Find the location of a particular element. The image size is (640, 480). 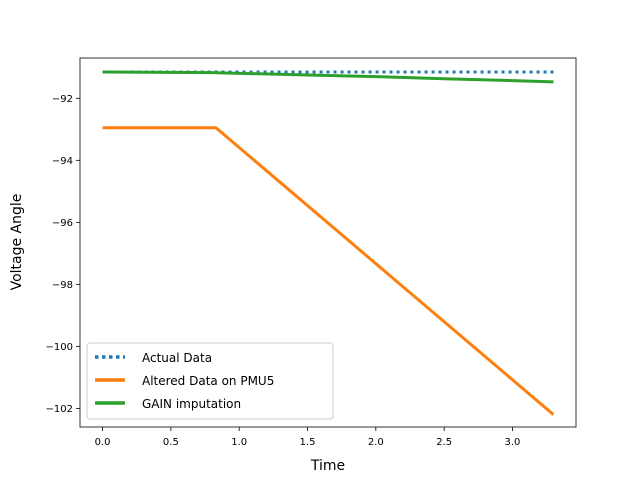

legend-label-actual: Actual Data is located at coordinates (177, 358).